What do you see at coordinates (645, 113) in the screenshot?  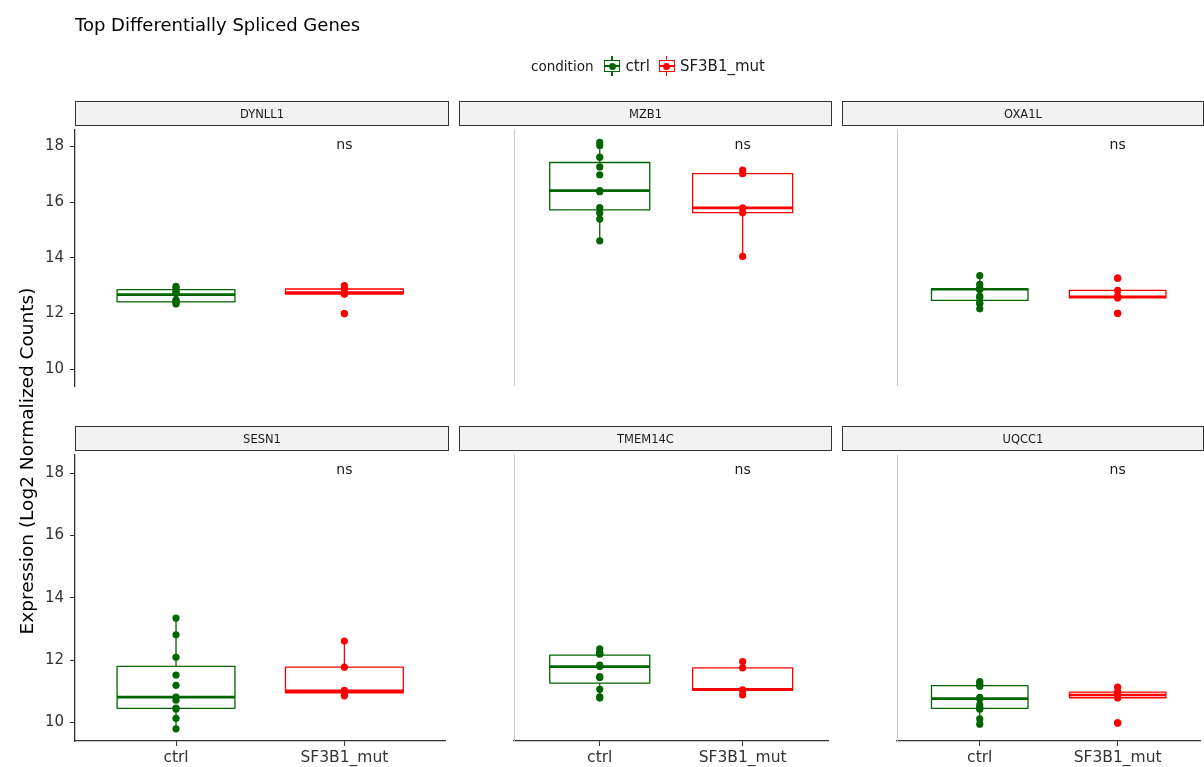 I see `chart-subtitle: MZB1` at bounding box center [645, 113].